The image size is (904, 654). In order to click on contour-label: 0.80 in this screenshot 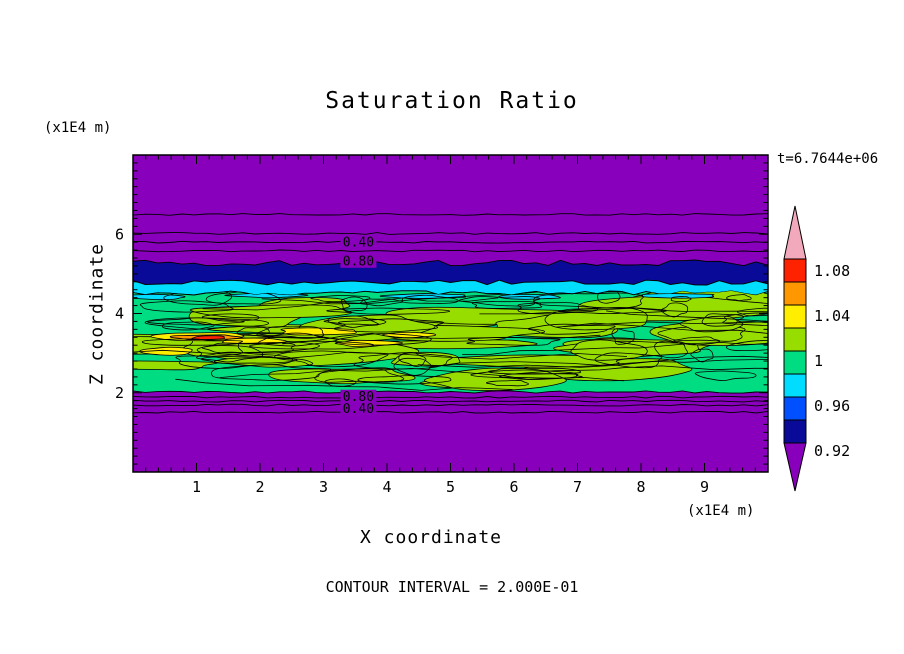, I will do `click(358, 397)`.